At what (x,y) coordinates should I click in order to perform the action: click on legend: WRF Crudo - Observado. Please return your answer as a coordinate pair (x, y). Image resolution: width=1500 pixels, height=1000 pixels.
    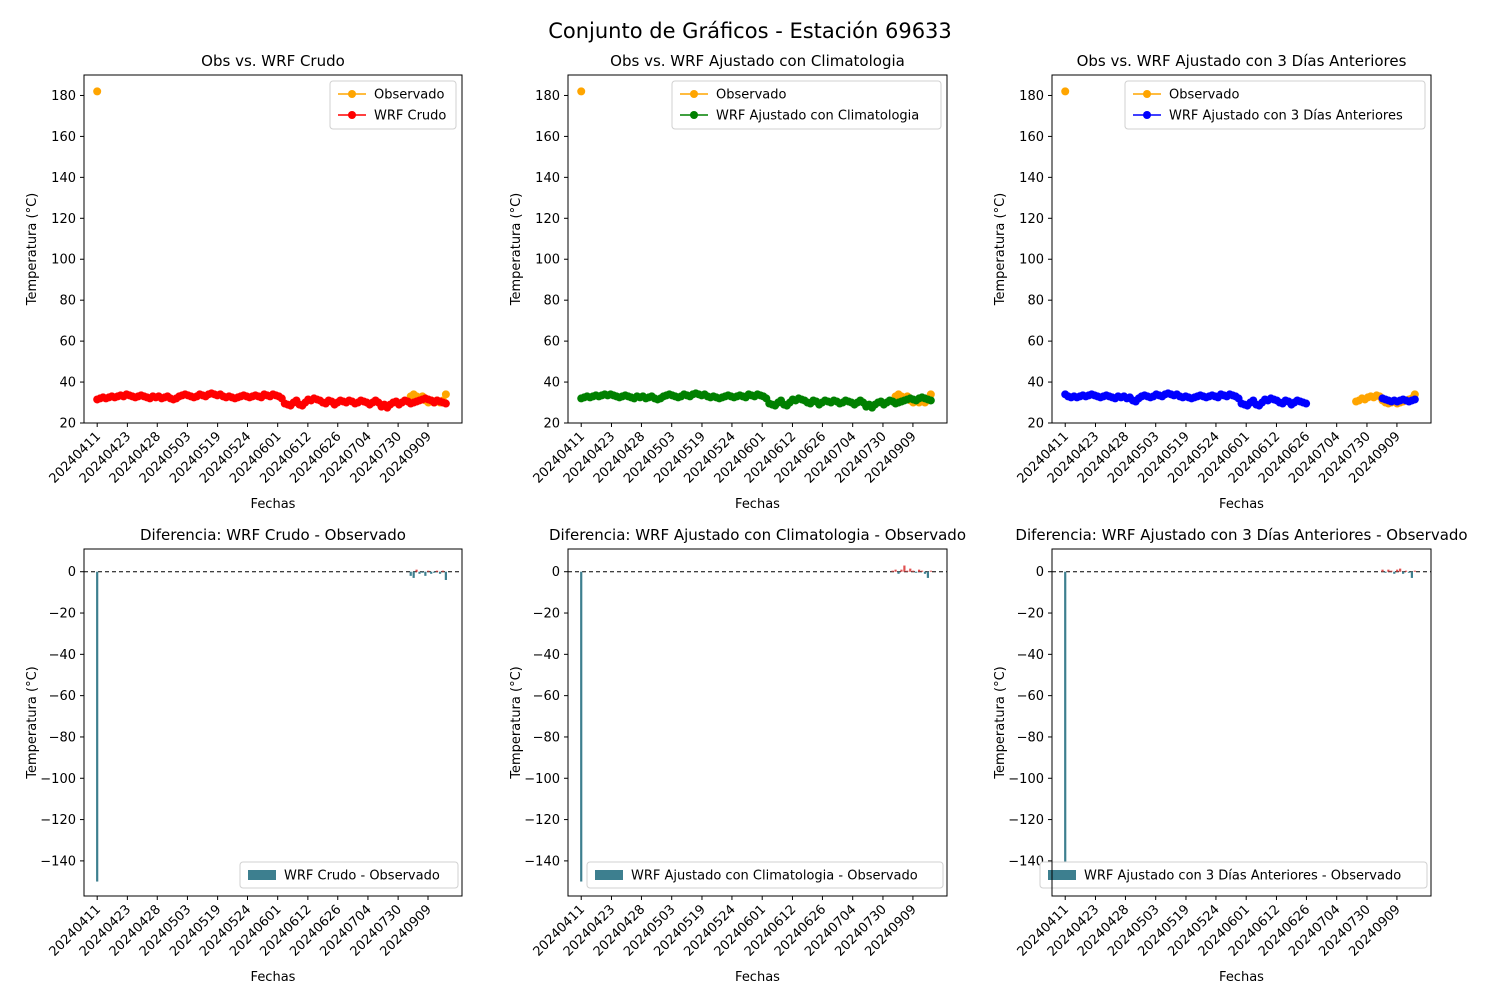
    Looking at the image, I should click on (349, 875).